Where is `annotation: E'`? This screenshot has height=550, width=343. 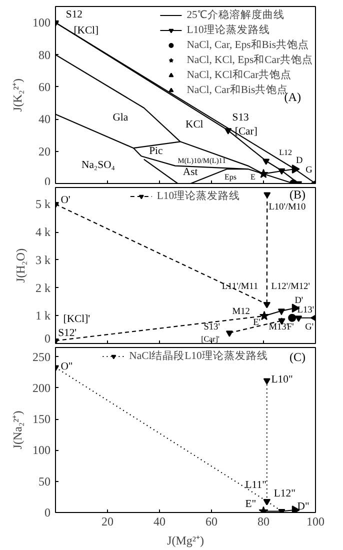
annotation: E' is located at coordinates (257, 323).